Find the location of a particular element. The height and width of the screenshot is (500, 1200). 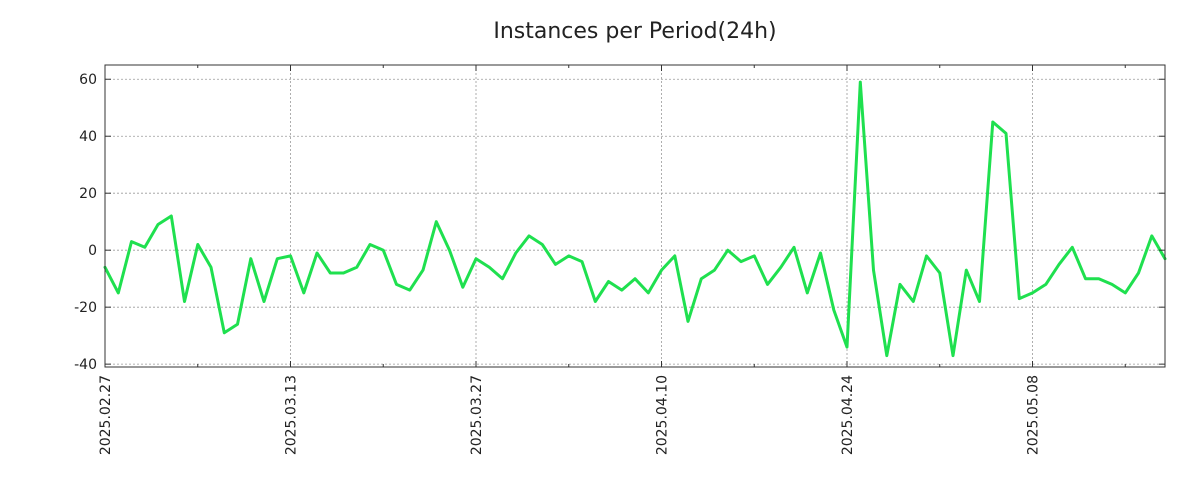

x-tick-label: 2025.04.10 is located at coordinates (663, 415).